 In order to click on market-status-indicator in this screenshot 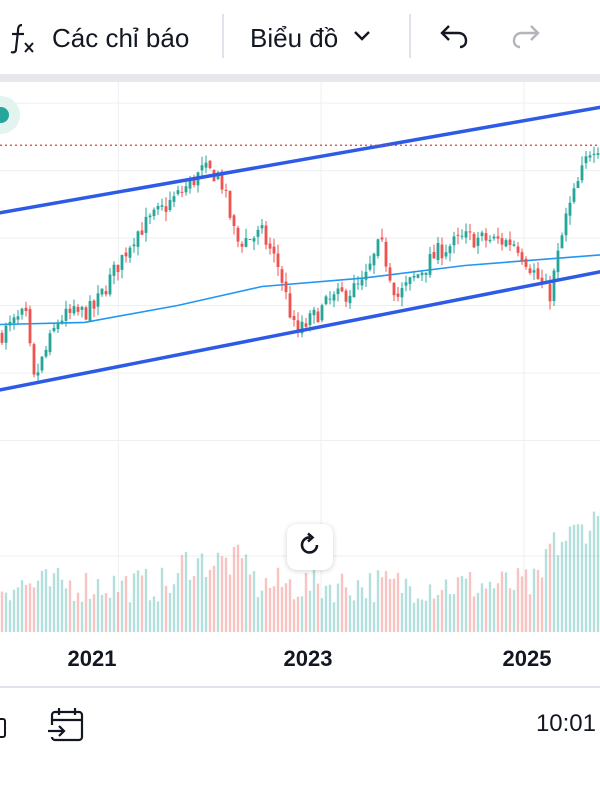, I will do `click(10, 115)`.